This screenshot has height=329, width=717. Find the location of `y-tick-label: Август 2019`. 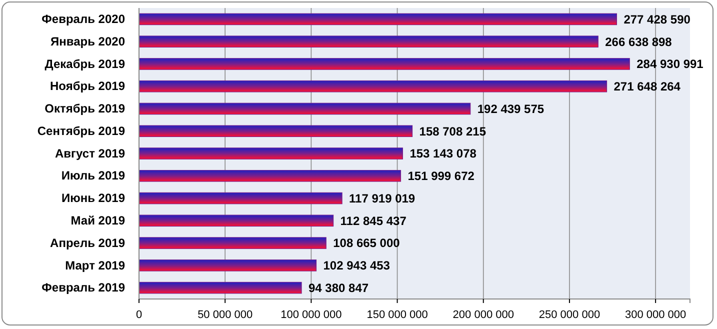

y-tick-label: Август 2019 is located at coordinates (90, 153).